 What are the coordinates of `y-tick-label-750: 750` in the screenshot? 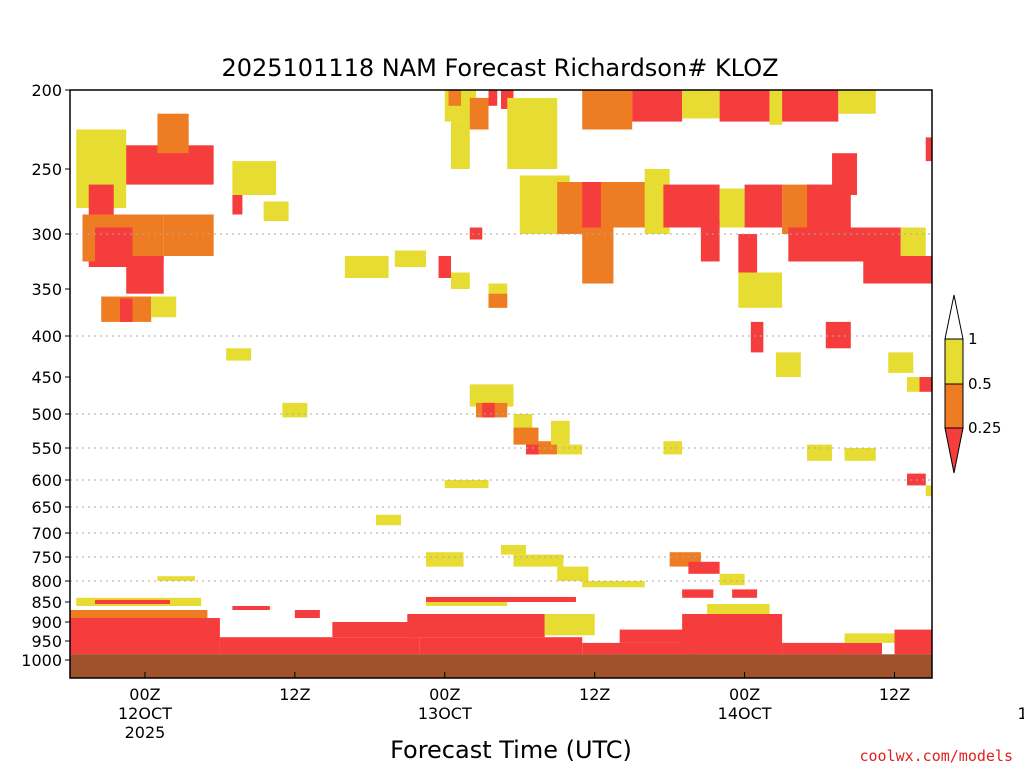 It's located at (46, 557).